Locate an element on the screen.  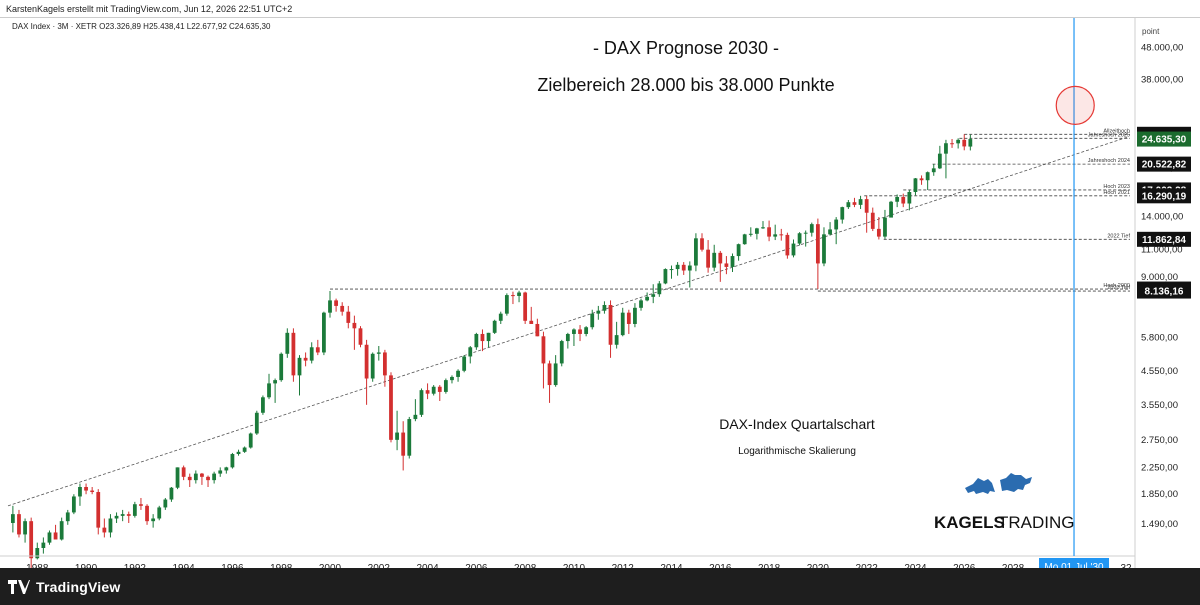
date-marker-badge is located at coordinates (1074, 563).